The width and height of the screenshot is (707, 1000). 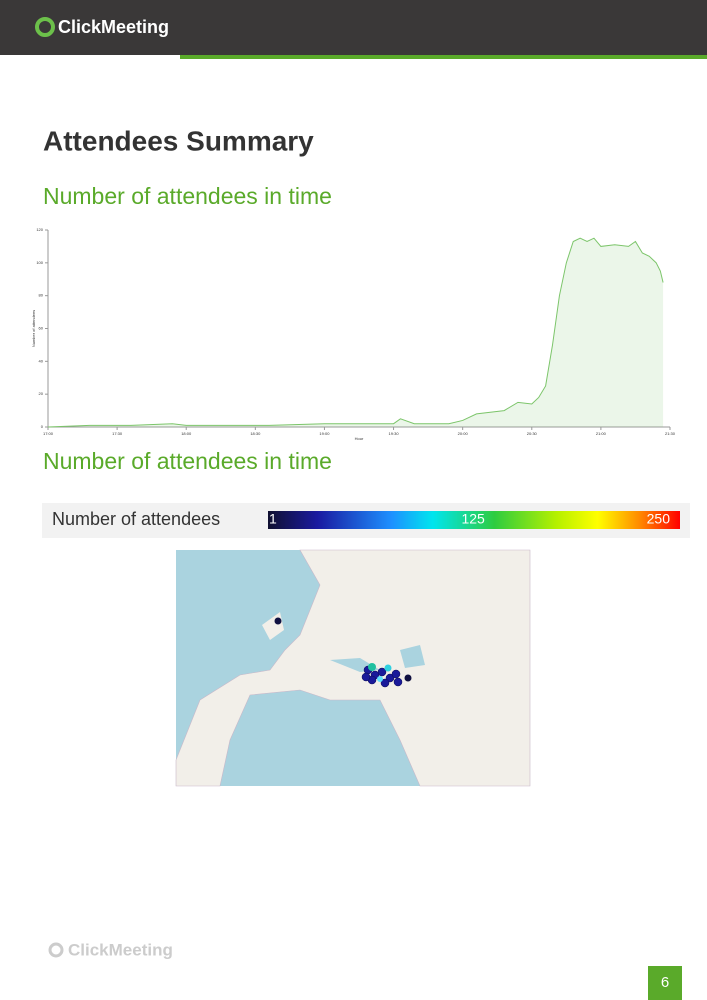 I want to click on y-tick-label: 120, so click(x=39, y=229).